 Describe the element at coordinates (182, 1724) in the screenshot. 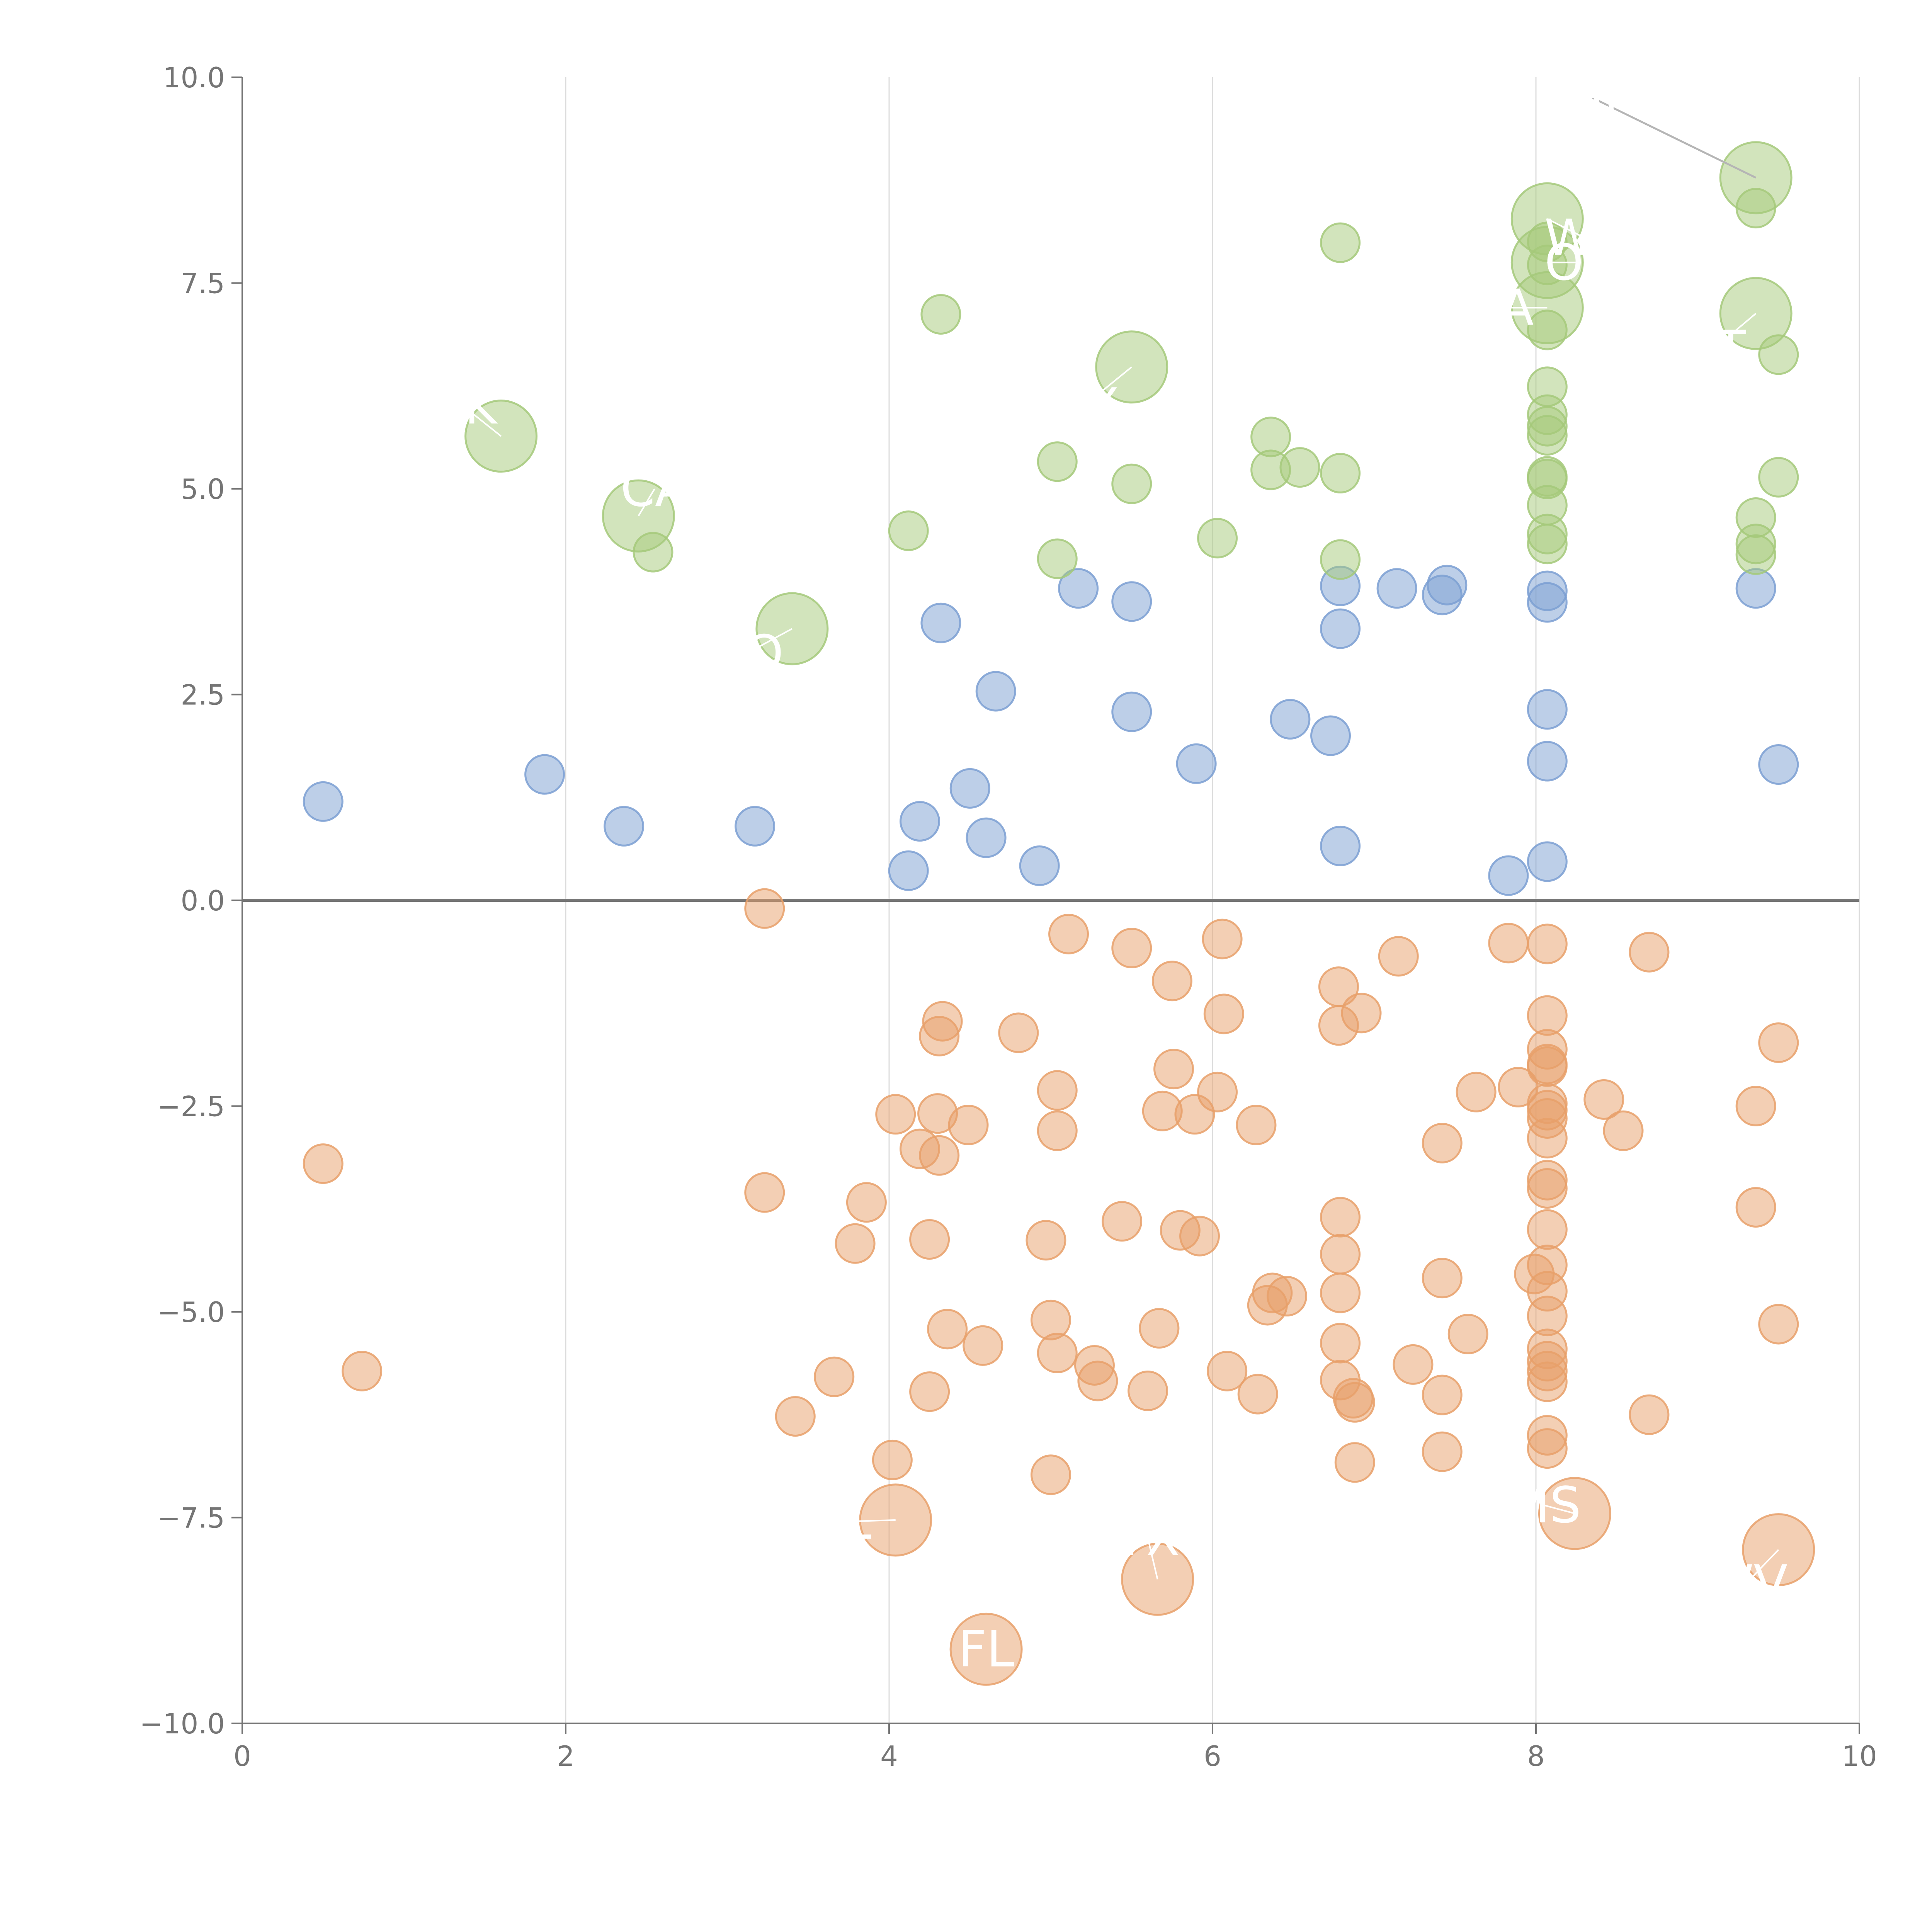

I see `y-tick-label: −10.0` at that location.